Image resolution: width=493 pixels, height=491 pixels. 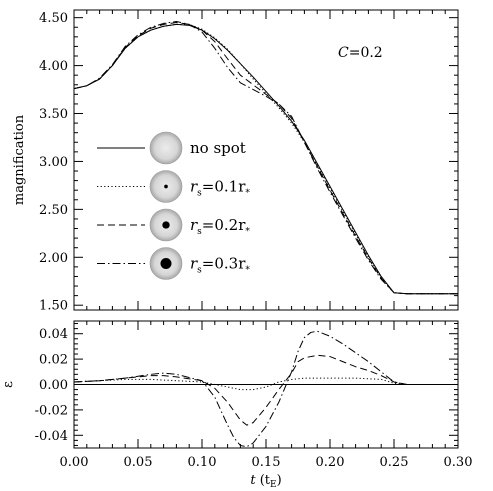 What do you see at coordinates (166, 148) in the screenshot?
I see `star-disk-icon` at bounding box center [166, 148].